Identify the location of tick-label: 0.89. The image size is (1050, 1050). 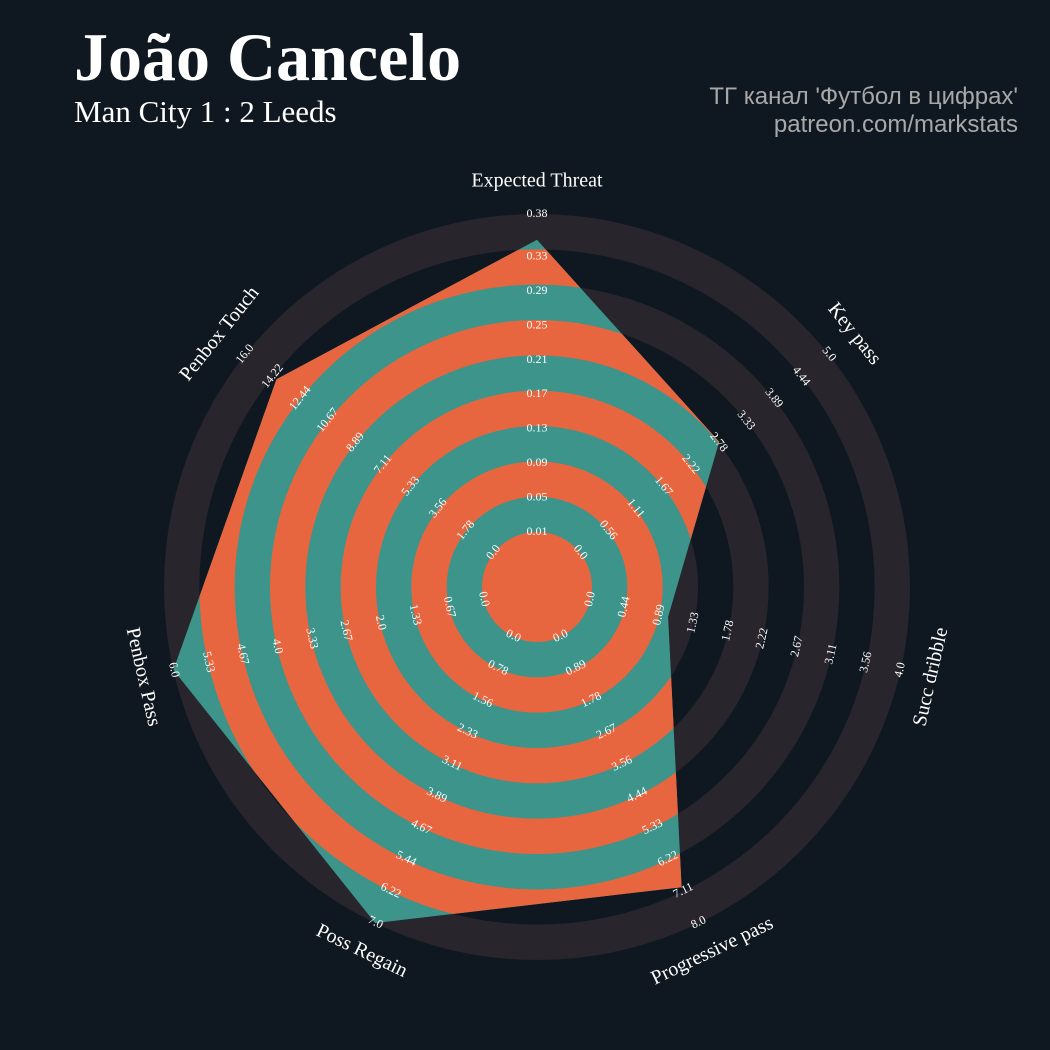
(658, 615).